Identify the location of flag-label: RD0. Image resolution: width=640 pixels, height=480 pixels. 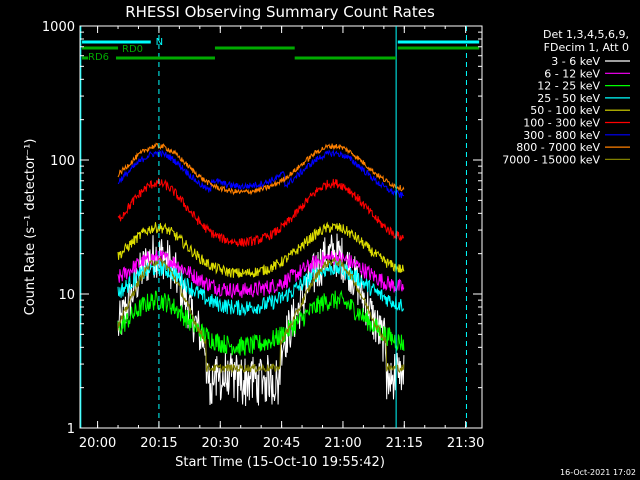
(132, 49).